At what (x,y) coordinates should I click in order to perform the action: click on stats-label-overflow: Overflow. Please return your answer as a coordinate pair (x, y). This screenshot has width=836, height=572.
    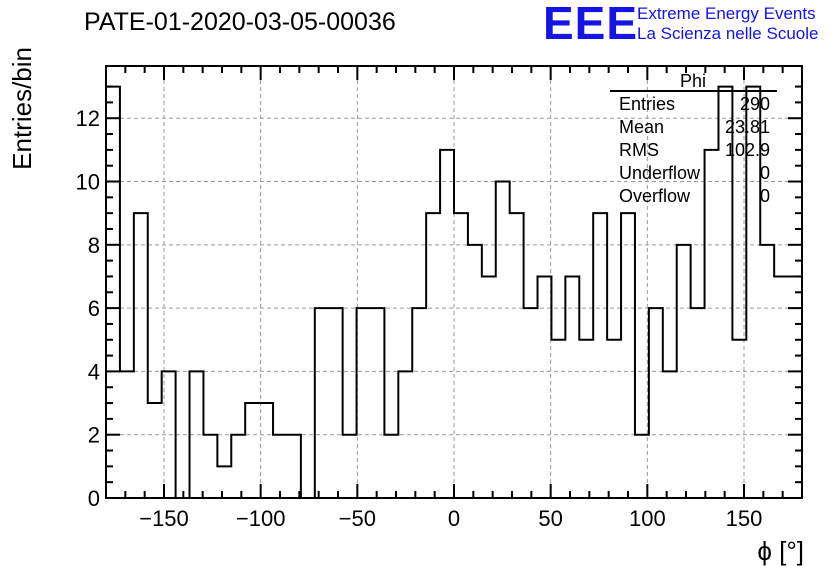
    Looking at the image, I should click on (655, 196).